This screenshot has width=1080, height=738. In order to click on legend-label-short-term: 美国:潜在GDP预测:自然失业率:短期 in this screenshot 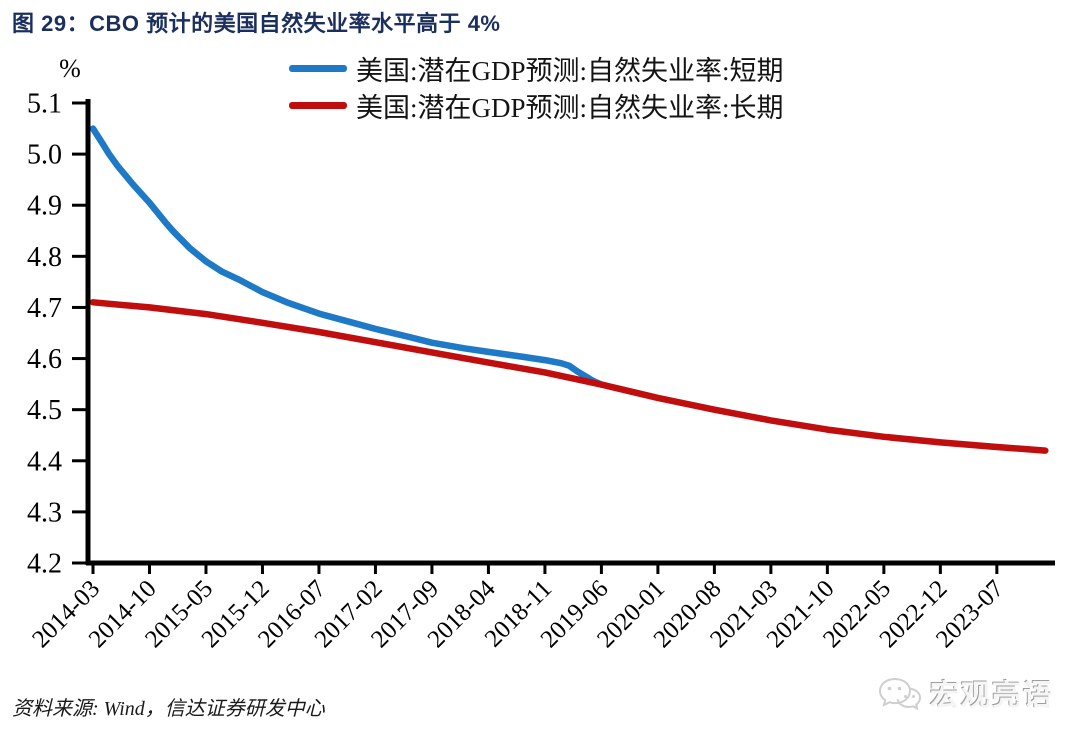, I will do `click(570, 71)`.